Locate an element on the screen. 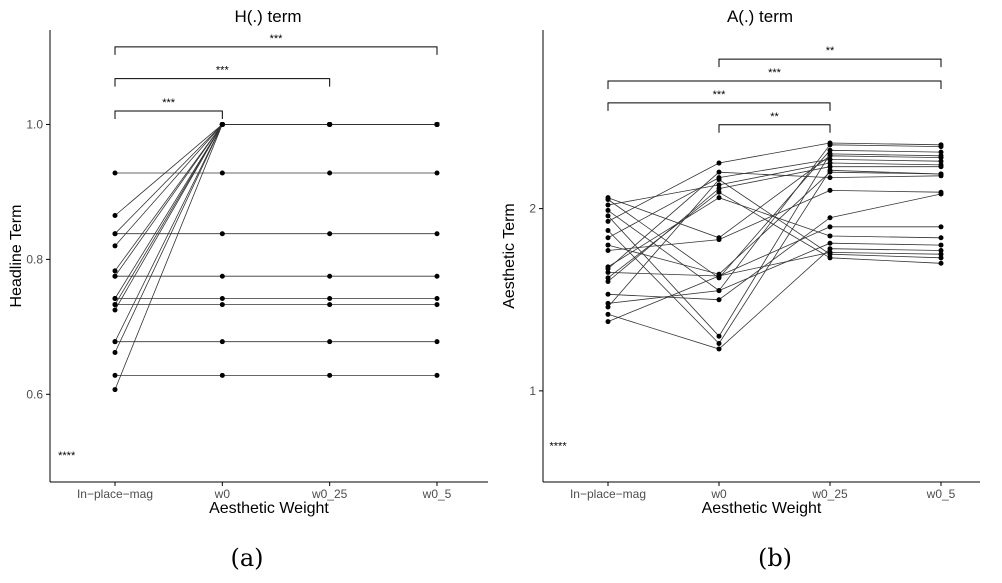 This screenshot has height=583, width=1002. significance-label: ** is located at coordinates (774, 117).